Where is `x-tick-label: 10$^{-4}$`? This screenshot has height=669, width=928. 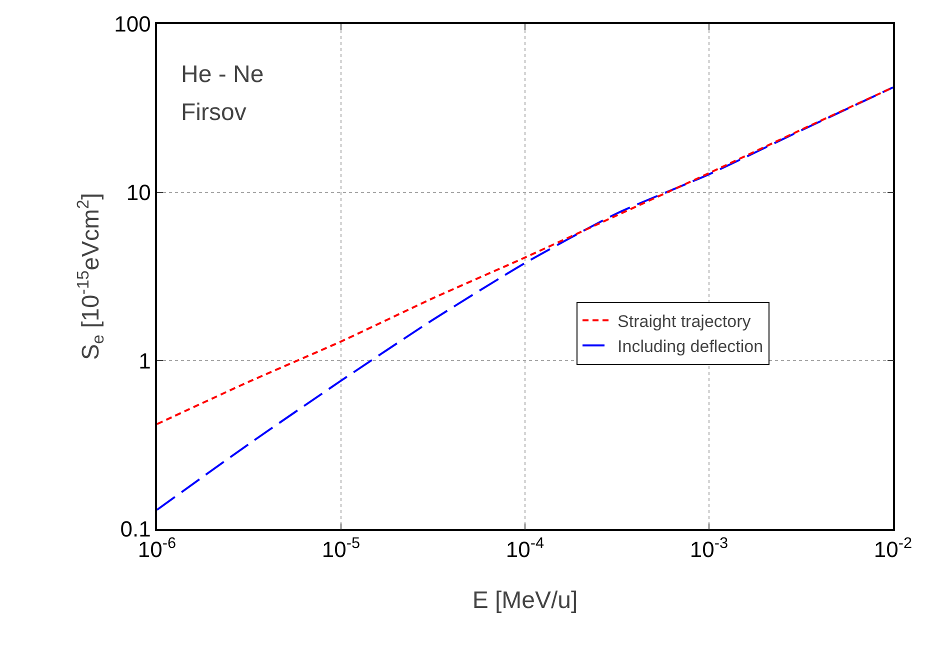 x-tick-label: 10$^{-4}$ is located at coordinates (525, 548).